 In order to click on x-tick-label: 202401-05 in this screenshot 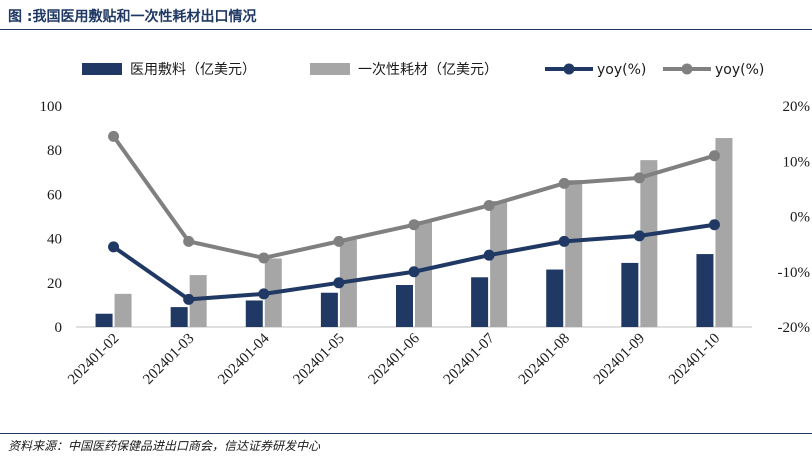, I will do `click(318, 359)`.